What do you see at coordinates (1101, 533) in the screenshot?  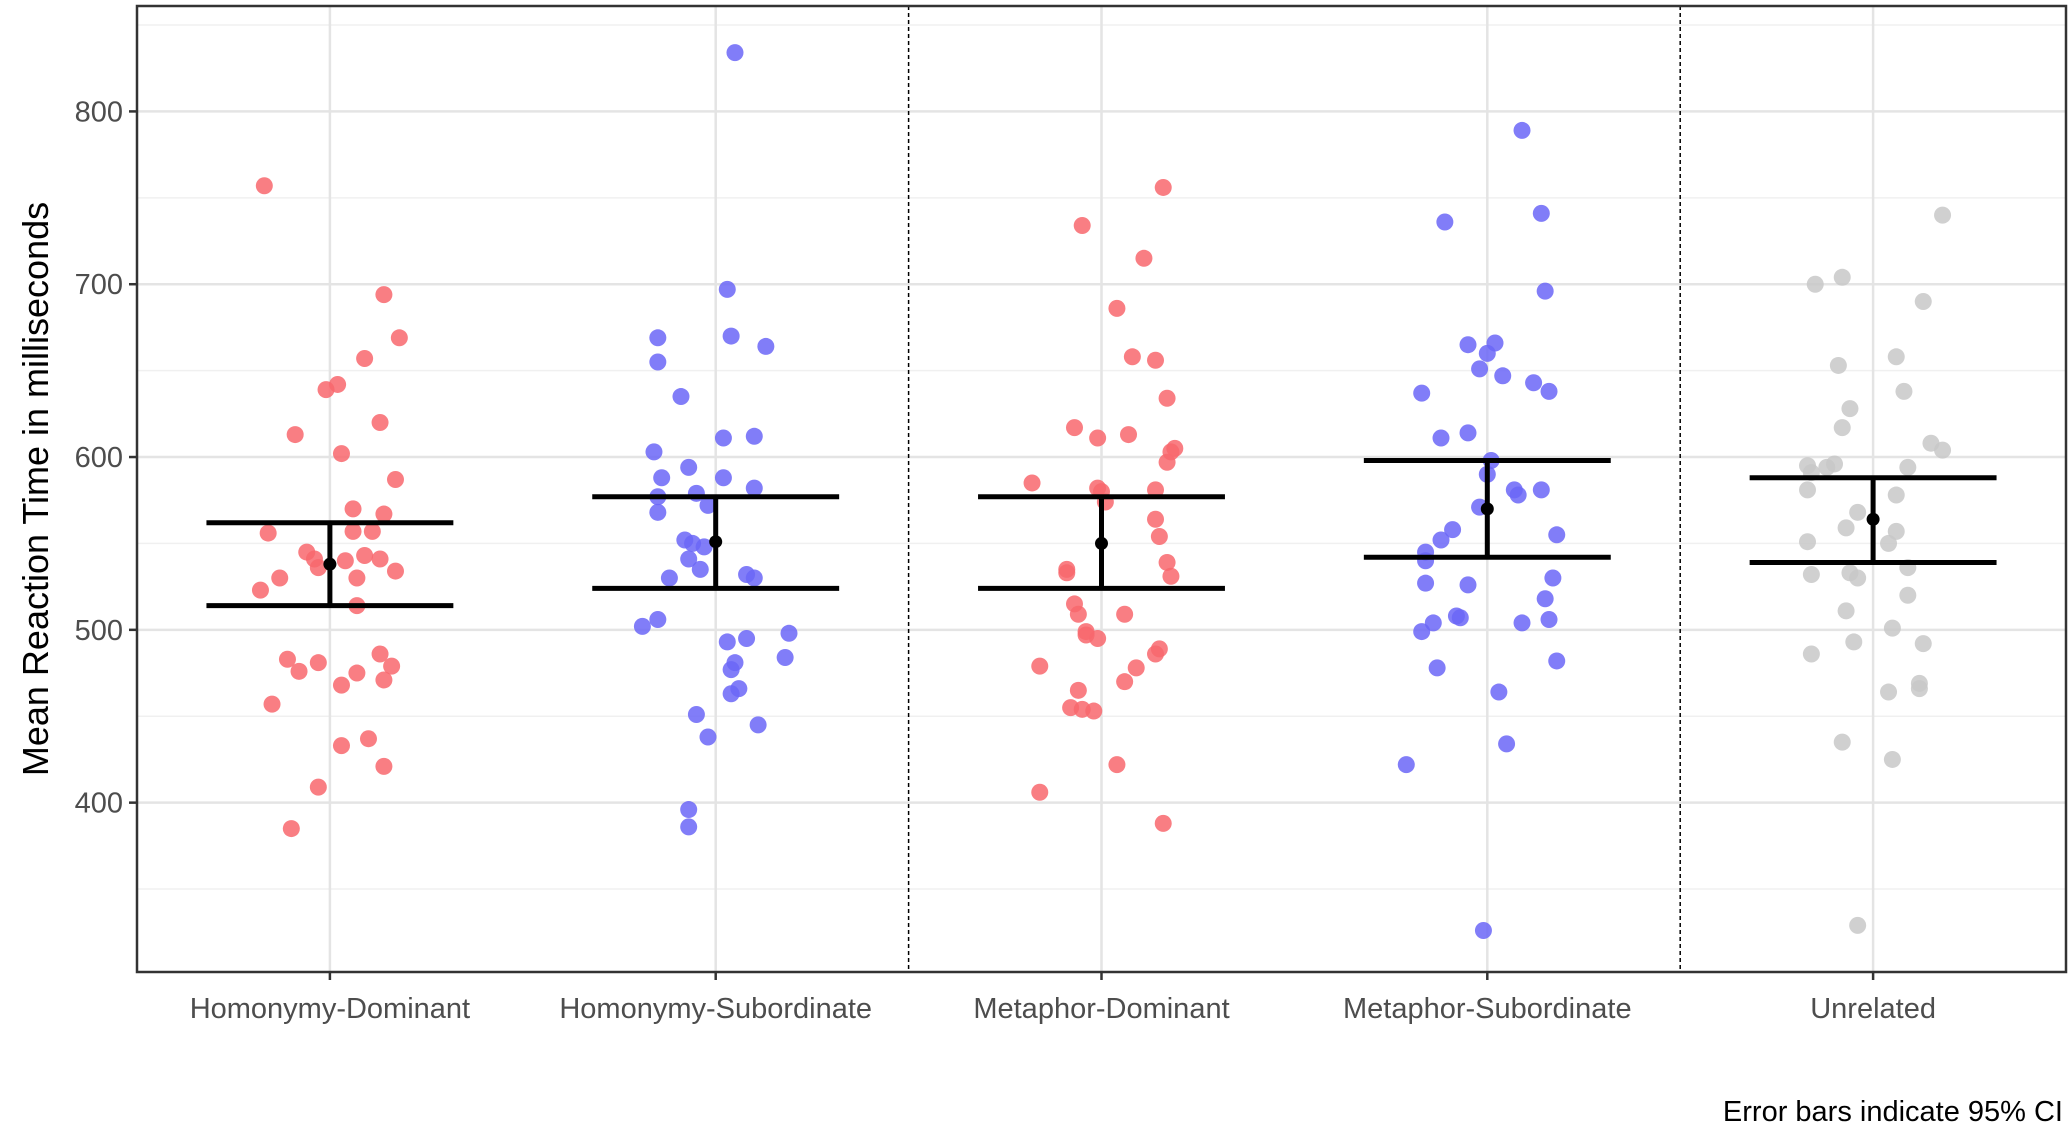 I see `errorbar-layer` at bounding box center [1101, 533].